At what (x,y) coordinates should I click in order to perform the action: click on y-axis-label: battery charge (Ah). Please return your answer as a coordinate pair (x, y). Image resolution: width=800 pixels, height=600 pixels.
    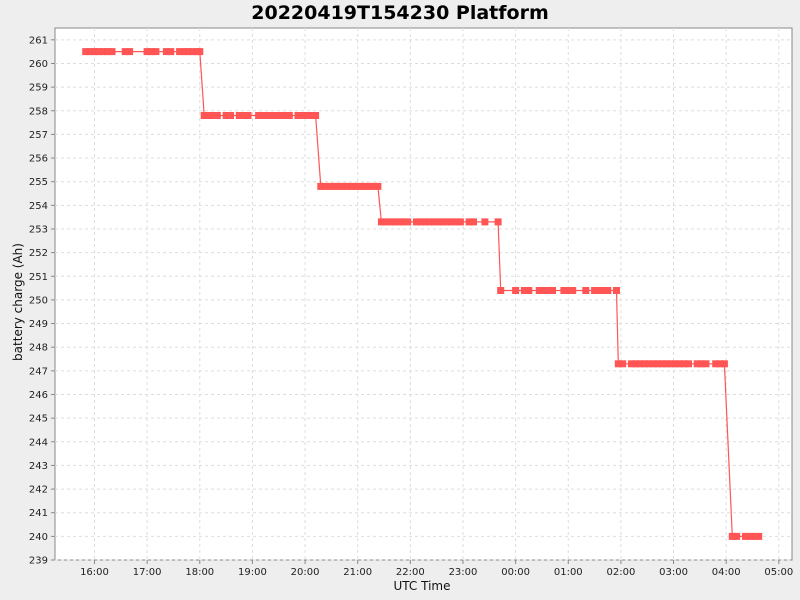
    Looking at the image, I should click on (18, 302).